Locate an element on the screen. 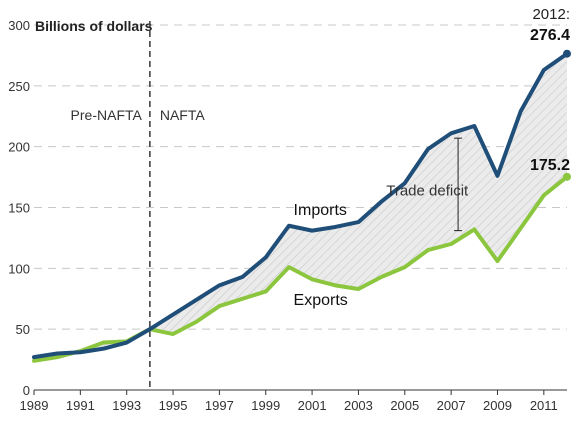  pre-nafta-label: Pre-NAFTA is located at coordinates (107, 115).